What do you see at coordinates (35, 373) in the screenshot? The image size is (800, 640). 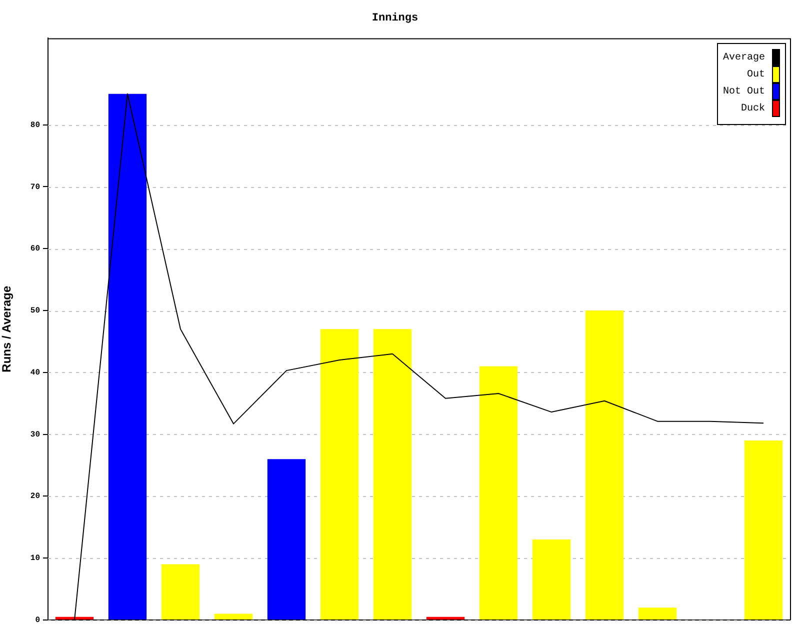 I see `y-tick-label: 40` at bounding box center [35, 373].